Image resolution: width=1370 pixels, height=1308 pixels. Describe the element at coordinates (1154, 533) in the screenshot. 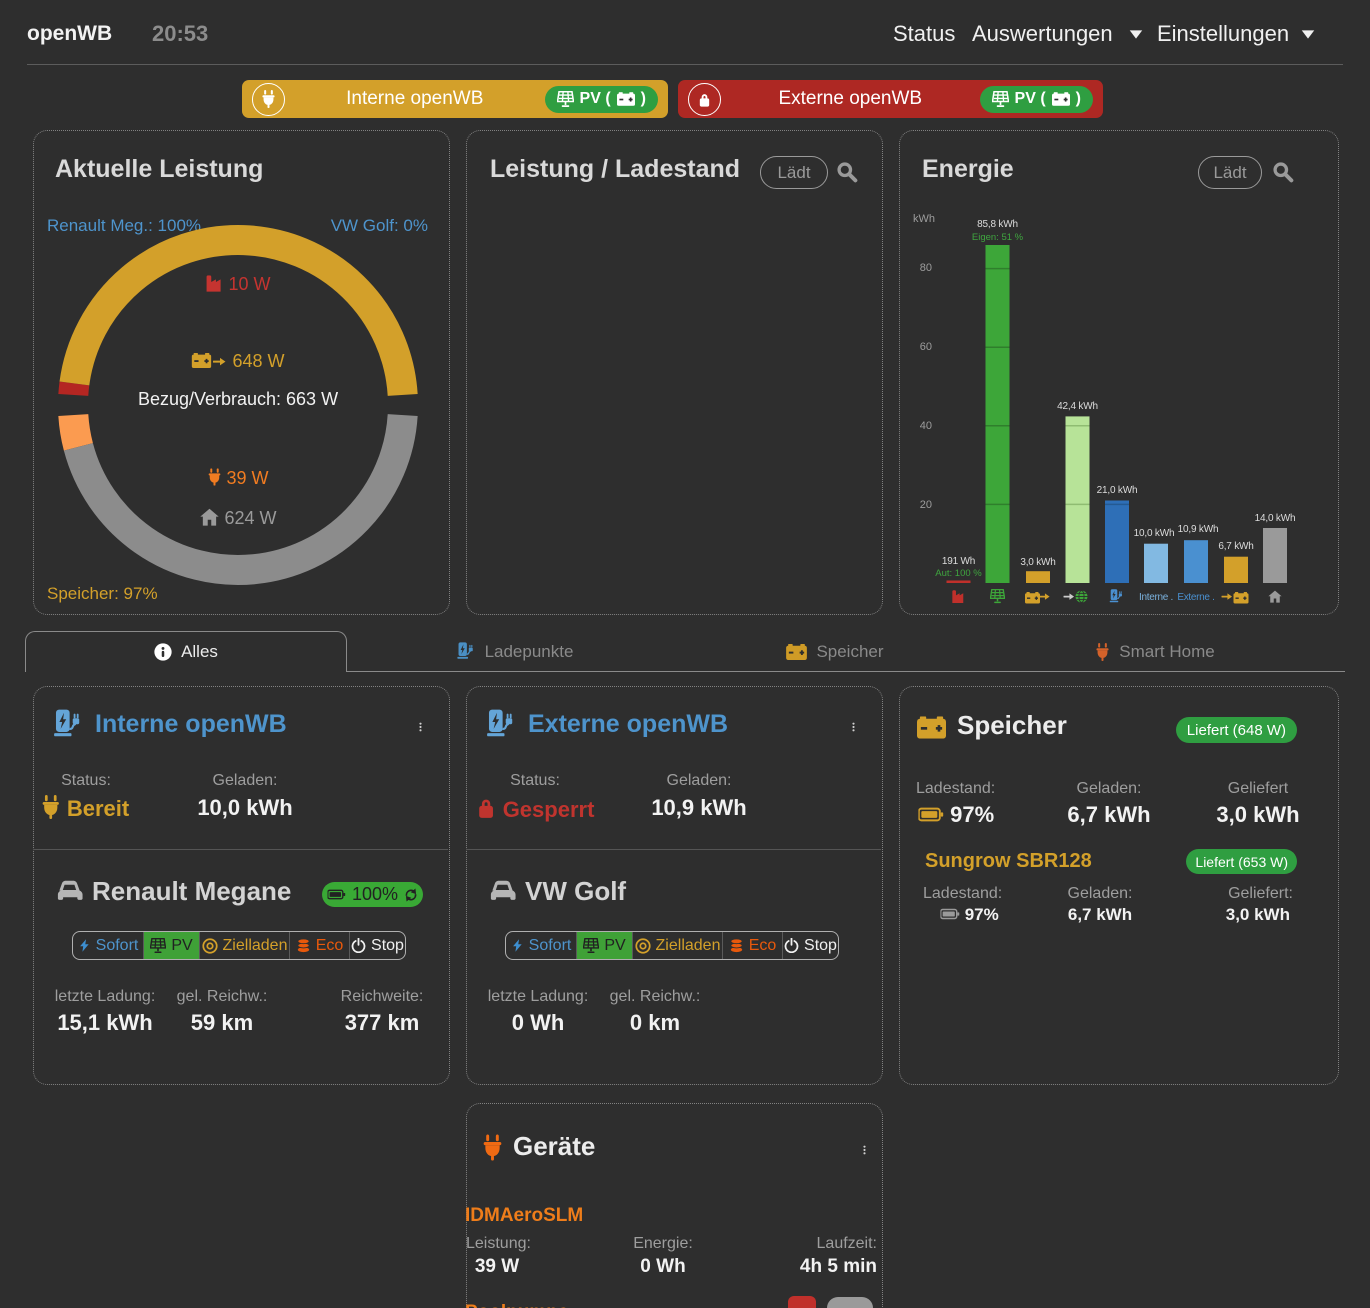

I see `svg-text: 10,0 kWh` at that location.